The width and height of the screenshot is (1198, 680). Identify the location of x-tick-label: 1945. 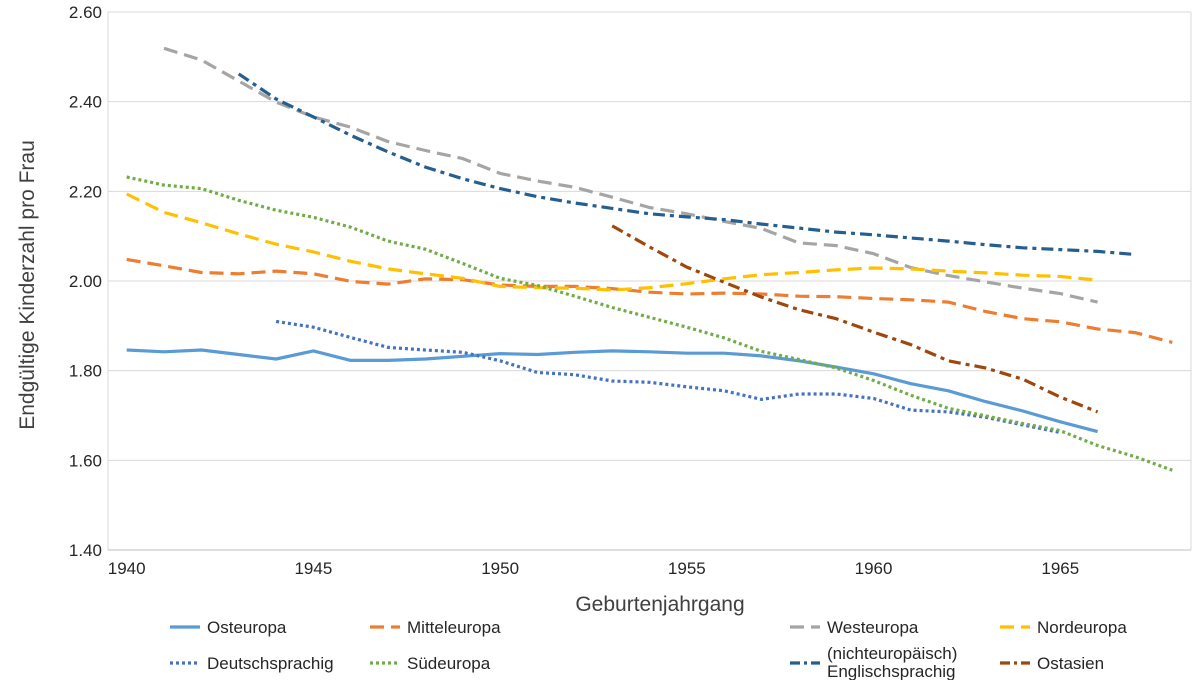
(313, 568).